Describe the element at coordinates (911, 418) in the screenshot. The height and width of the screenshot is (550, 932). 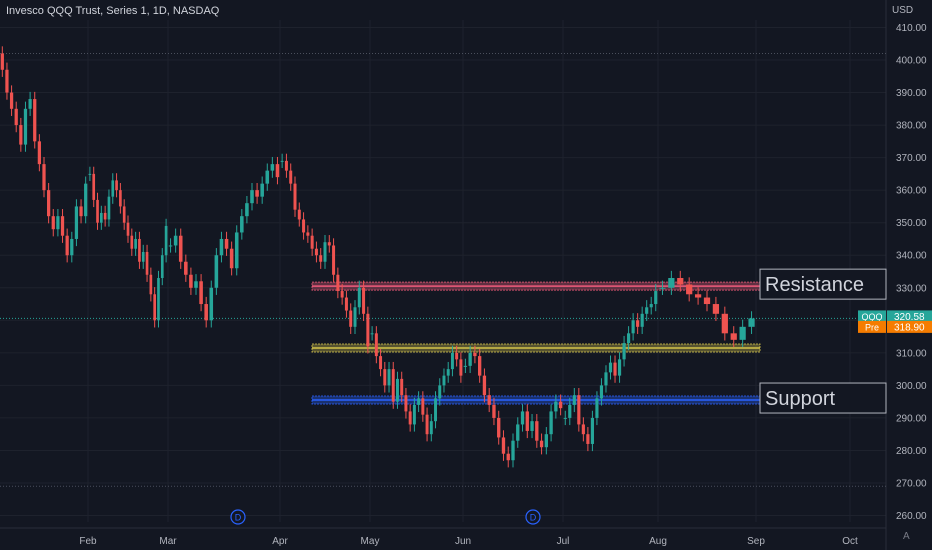
I see `y-tick-label: 290.00` at that location.